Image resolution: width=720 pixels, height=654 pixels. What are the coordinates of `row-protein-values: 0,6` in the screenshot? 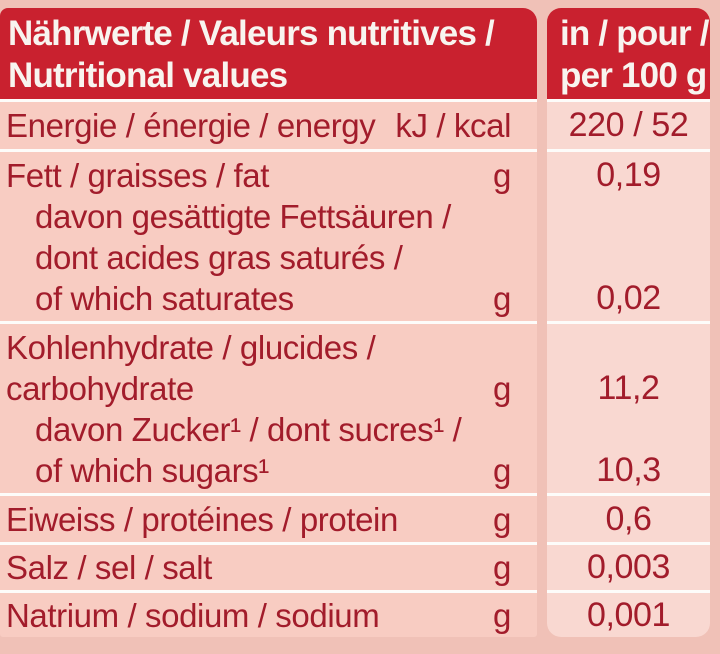 It's located at (628, 520).